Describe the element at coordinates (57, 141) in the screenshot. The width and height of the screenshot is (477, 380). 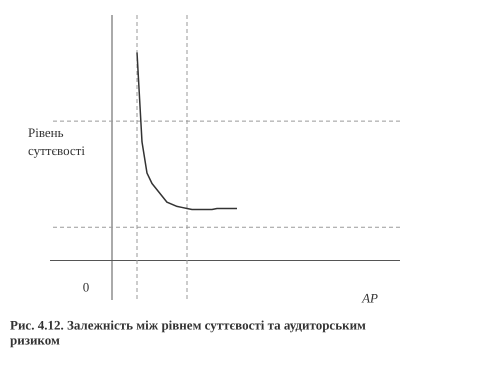
I see `y-axis-title: Рівень суттєвості` at that location.